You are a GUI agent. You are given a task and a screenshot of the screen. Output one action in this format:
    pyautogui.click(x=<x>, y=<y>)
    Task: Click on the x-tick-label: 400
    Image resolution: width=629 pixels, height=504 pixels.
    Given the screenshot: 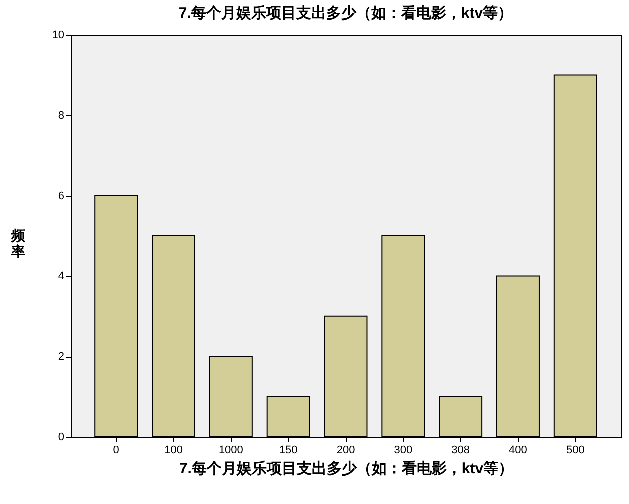 What is the action you would take?
    pyautogui.click(x=518, y=450)
    